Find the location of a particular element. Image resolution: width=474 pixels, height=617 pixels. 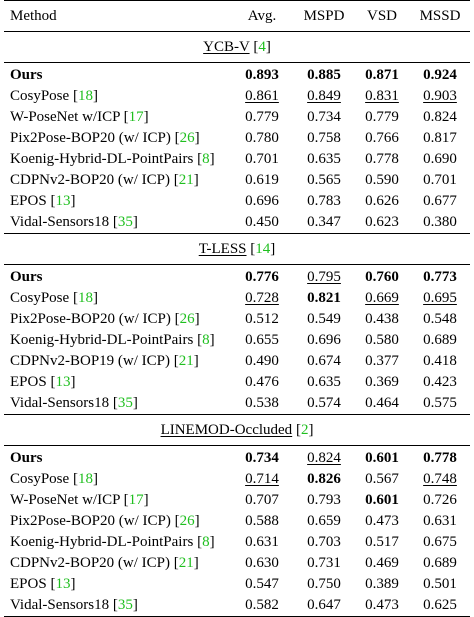

mspd-cell: 0.731 is located at coordinates (324, 563).